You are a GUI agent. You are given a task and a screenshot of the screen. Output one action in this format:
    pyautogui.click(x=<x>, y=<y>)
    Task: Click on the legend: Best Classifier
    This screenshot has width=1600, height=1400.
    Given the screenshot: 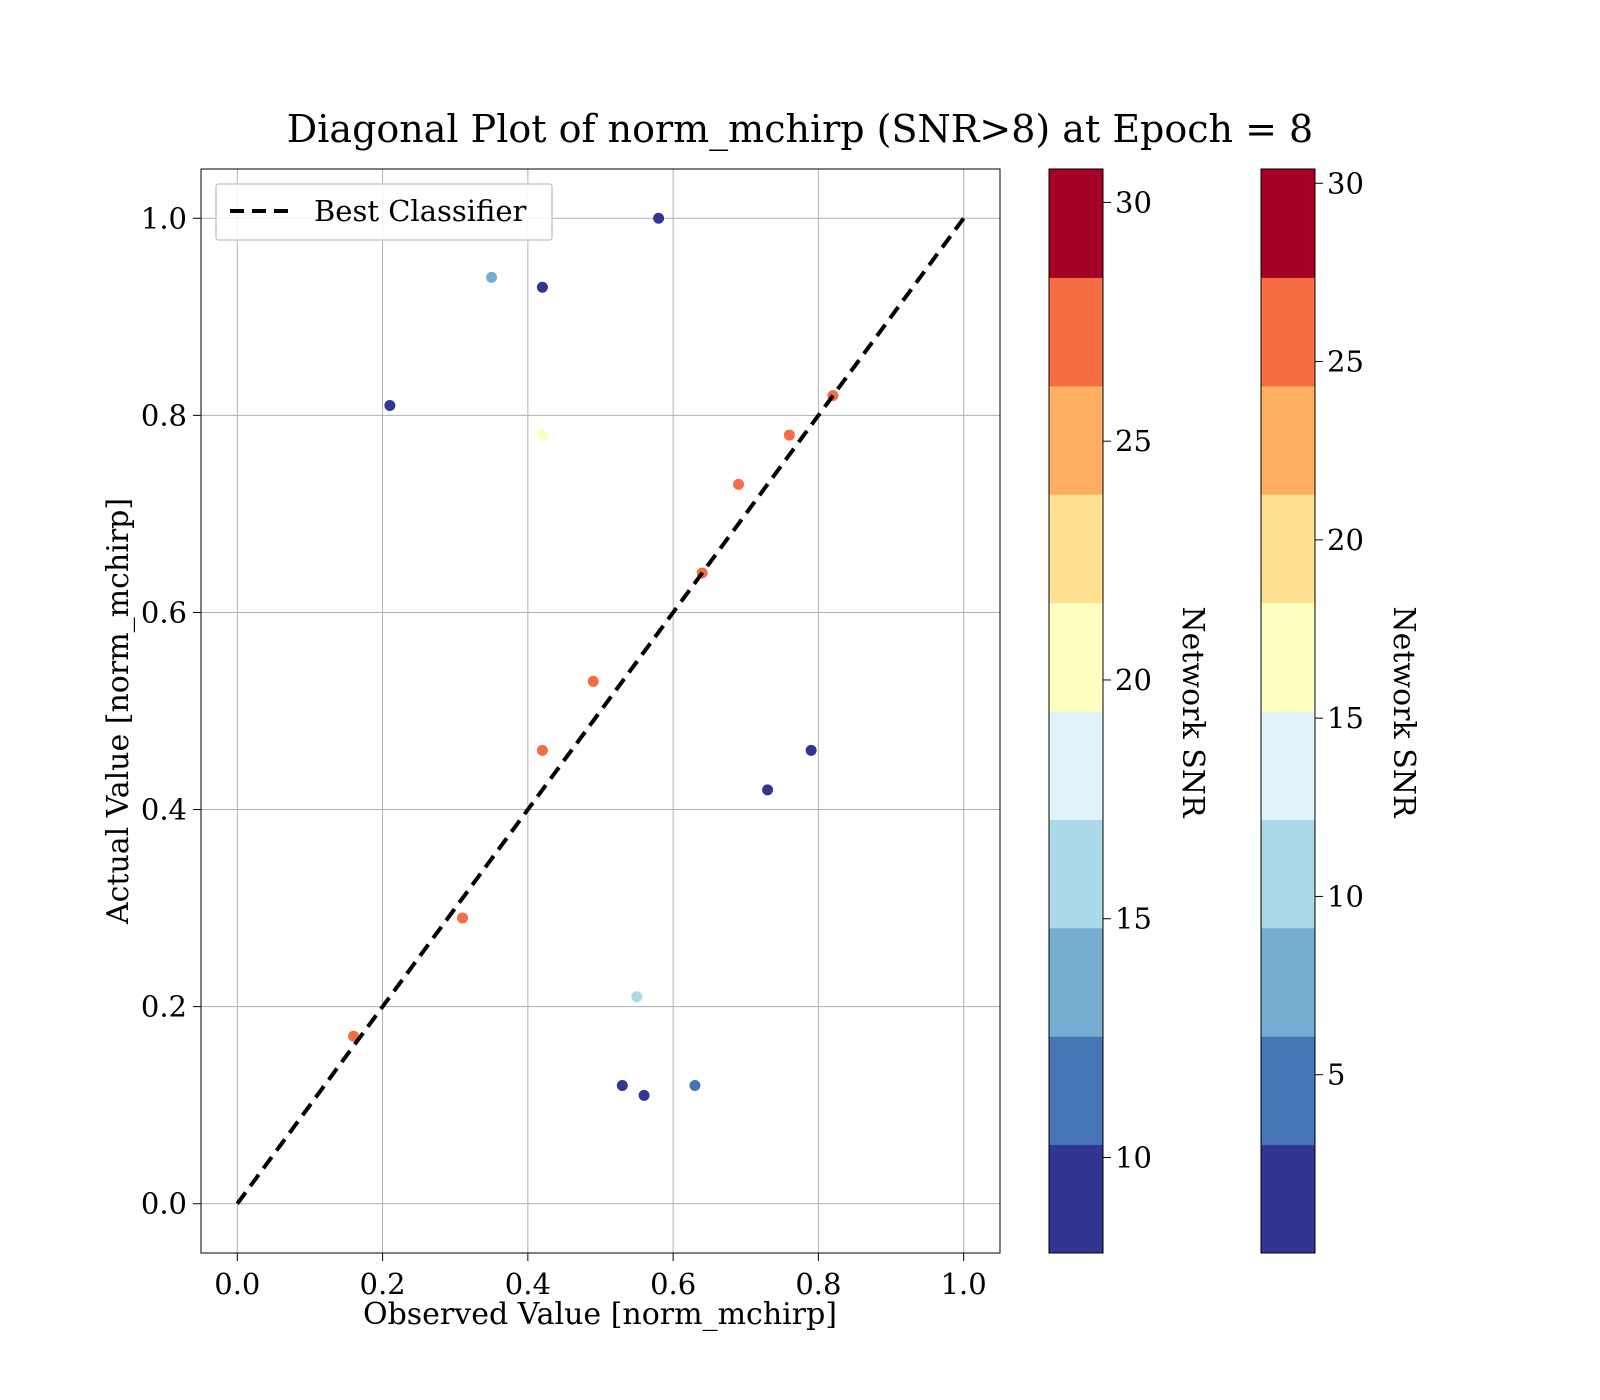 What is the action you would take?
    pyautogui.click(x=384, y=212)
    